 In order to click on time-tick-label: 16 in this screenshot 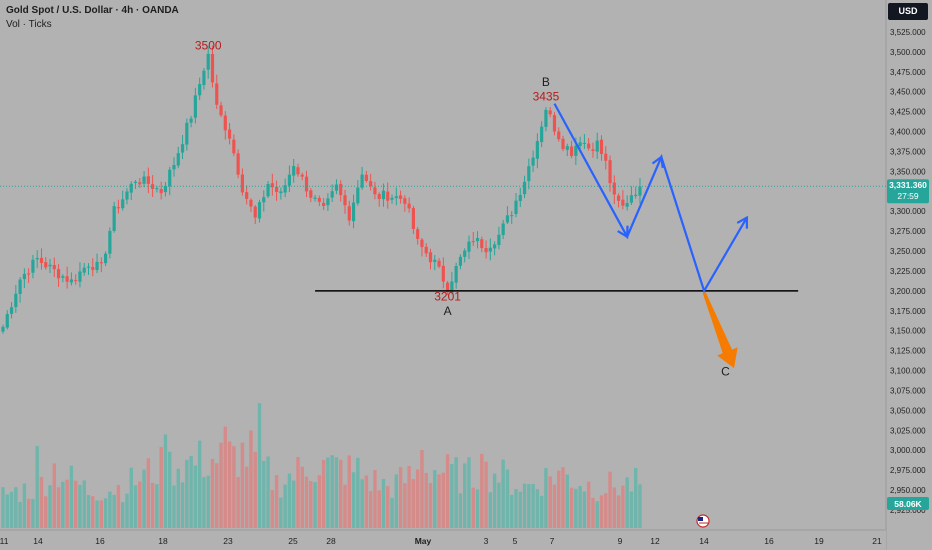, I will do `click(100, 541)`.